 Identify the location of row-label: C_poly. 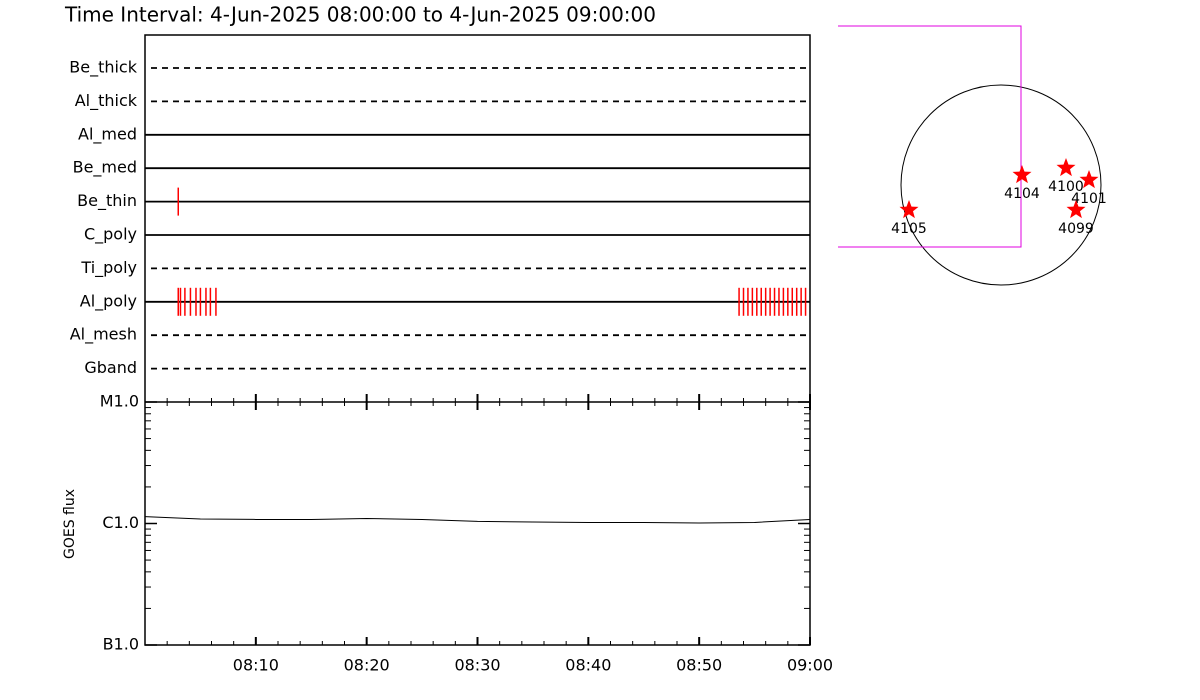
(110, 235).